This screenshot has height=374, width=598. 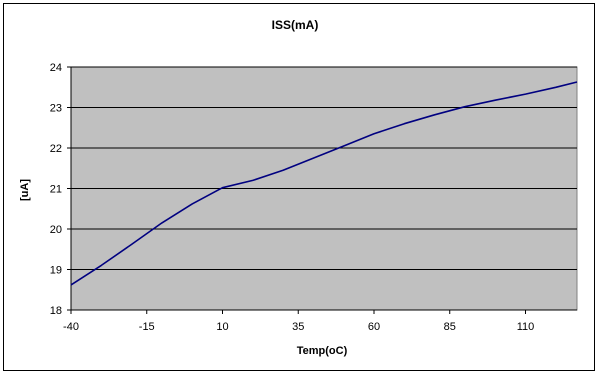 What do you see at coordinates (222, 327) in the screenshot?
I see `x-tick-label: 10` at bounding box center [222, 327].